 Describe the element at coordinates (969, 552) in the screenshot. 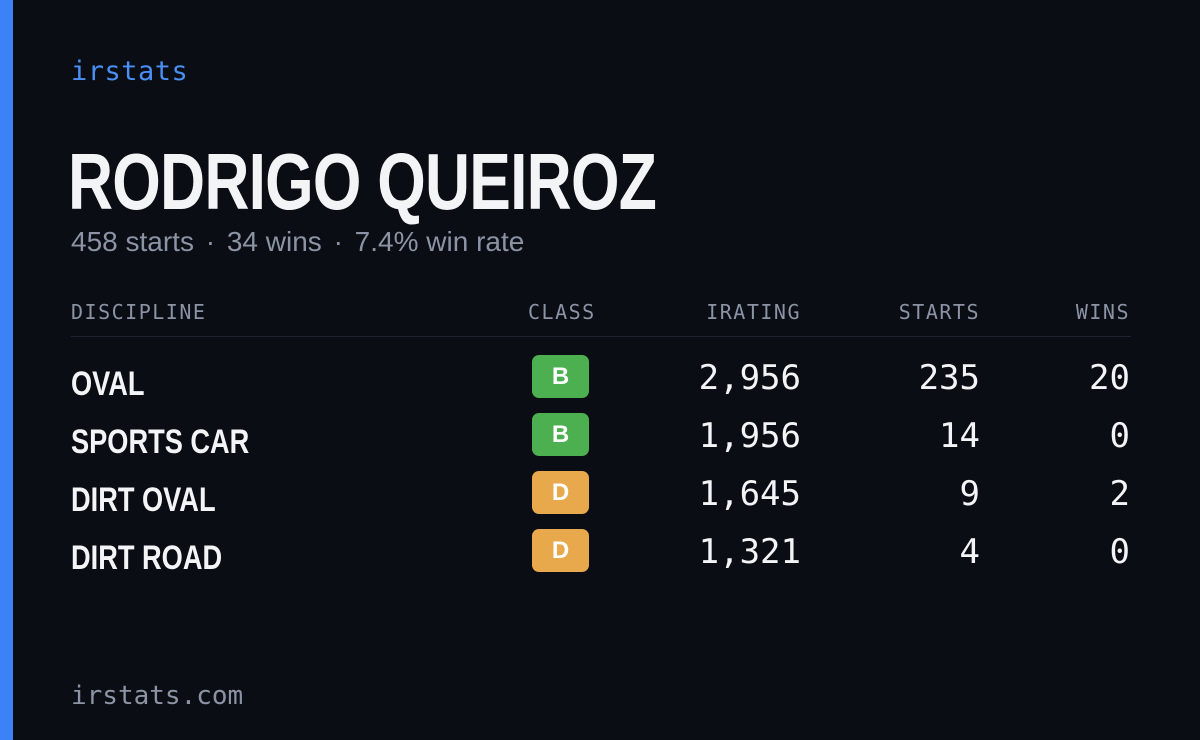

I see `starts-value: 4` at that location.